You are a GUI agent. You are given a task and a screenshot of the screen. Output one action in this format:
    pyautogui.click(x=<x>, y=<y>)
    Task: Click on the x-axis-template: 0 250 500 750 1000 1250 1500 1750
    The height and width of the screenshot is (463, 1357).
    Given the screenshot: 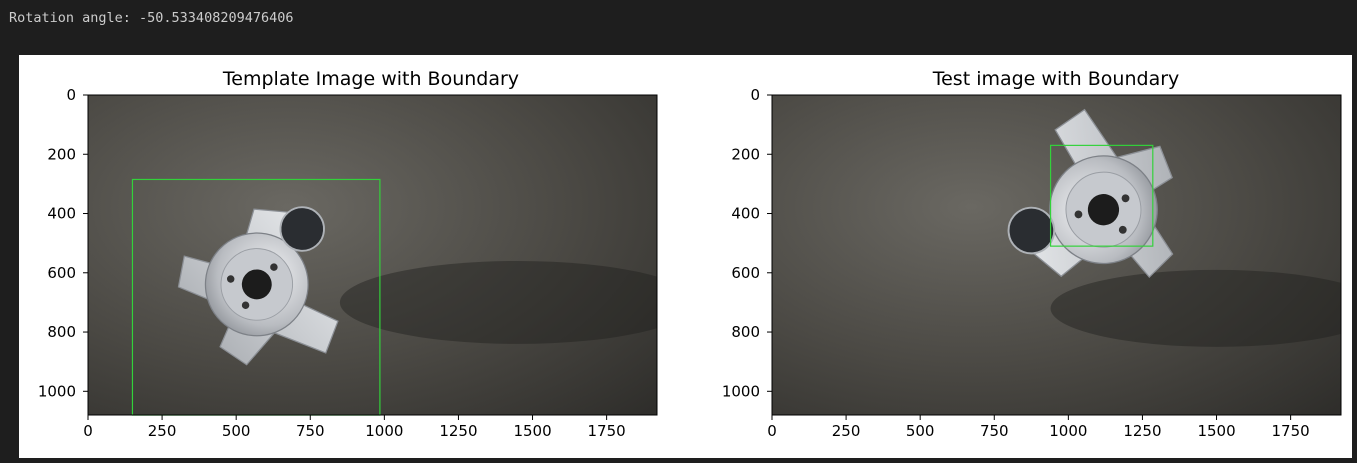 What is the action you would take?
    pyautogui.click(x=354, y=427)
    